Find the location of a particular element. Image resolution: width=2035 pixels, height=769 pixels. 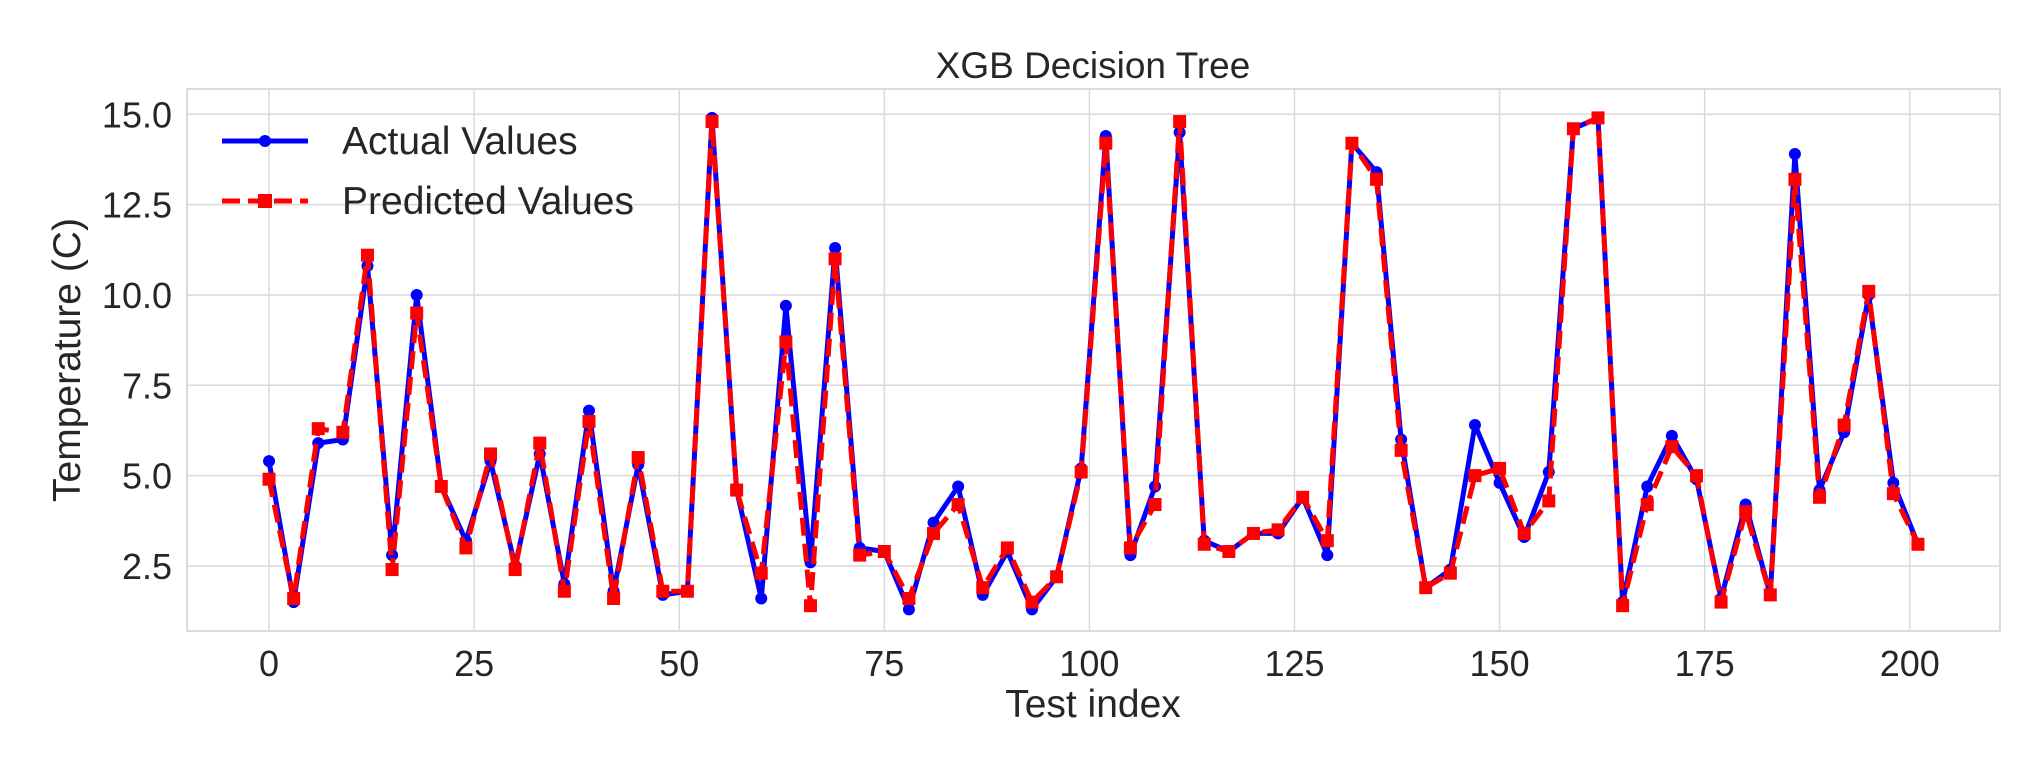

y-tick-label: 10.0 is located at coordinates (137, 295).